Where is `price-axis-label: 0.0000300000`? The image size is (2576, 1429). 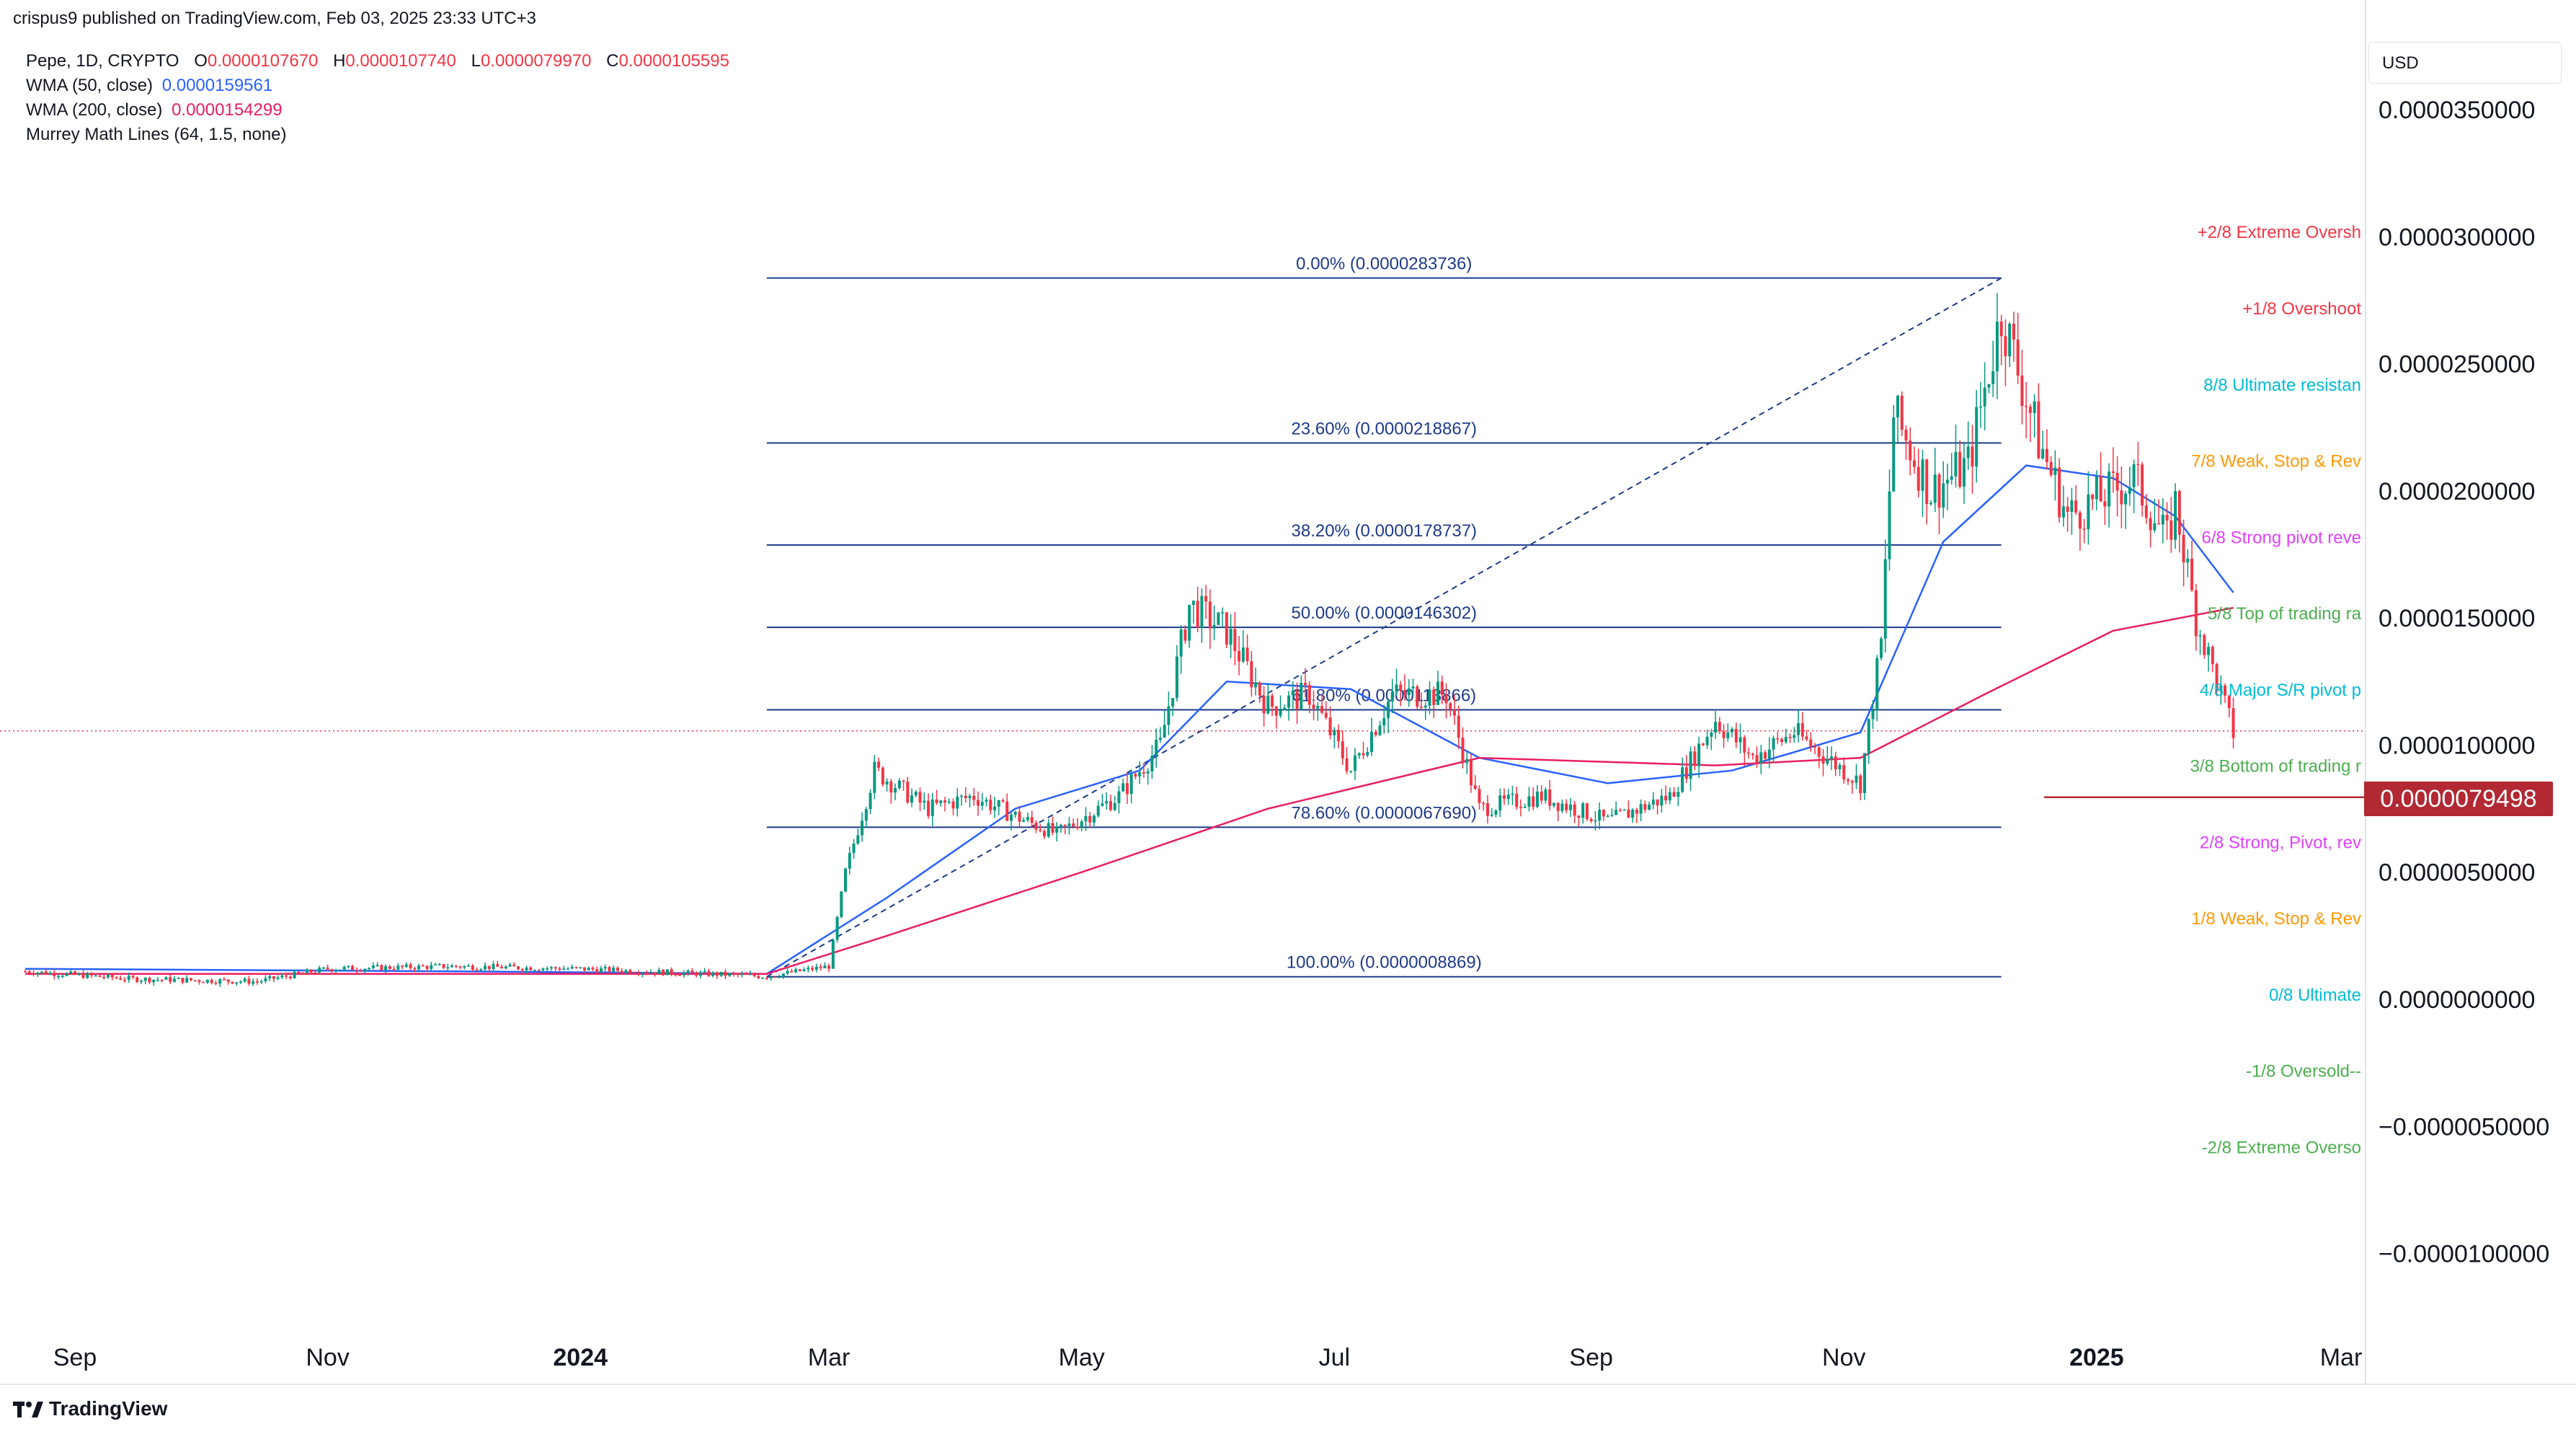 price-axis-label: 0.0000300000 is located at coordinates (2457, 238).